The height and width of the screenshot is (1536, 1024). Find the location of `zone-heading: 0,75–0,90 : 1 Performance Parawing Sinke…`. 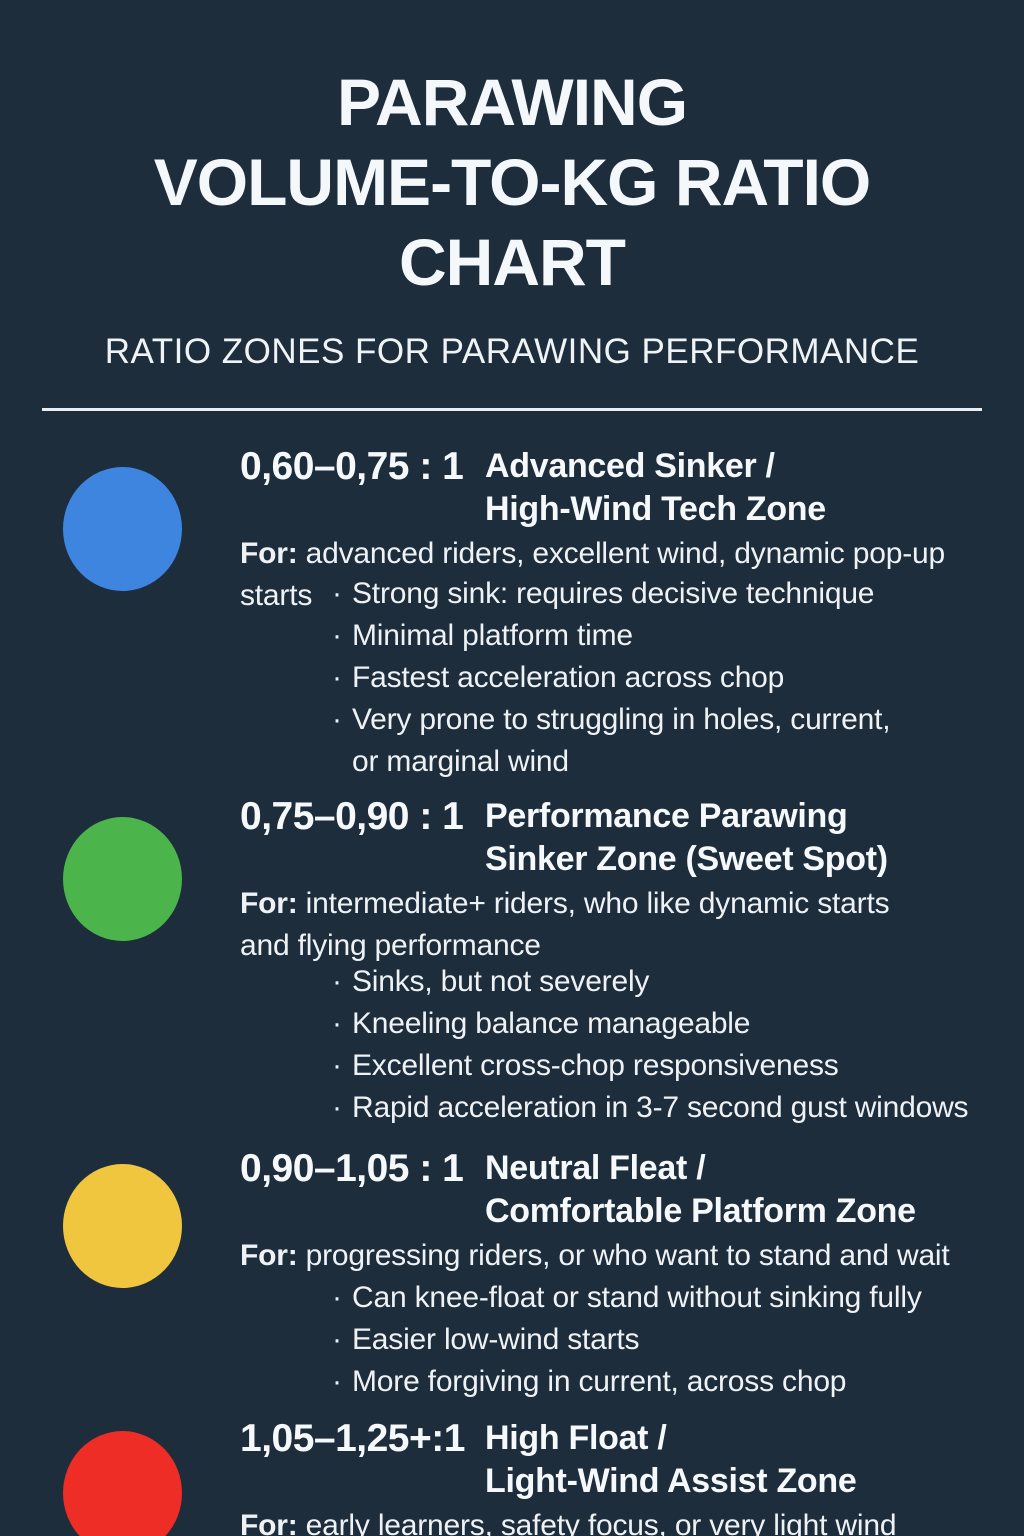

zone-heading: 0,75–0,90 : 1 Performance Parawing Sinke… is located at coordinates (612, 838).